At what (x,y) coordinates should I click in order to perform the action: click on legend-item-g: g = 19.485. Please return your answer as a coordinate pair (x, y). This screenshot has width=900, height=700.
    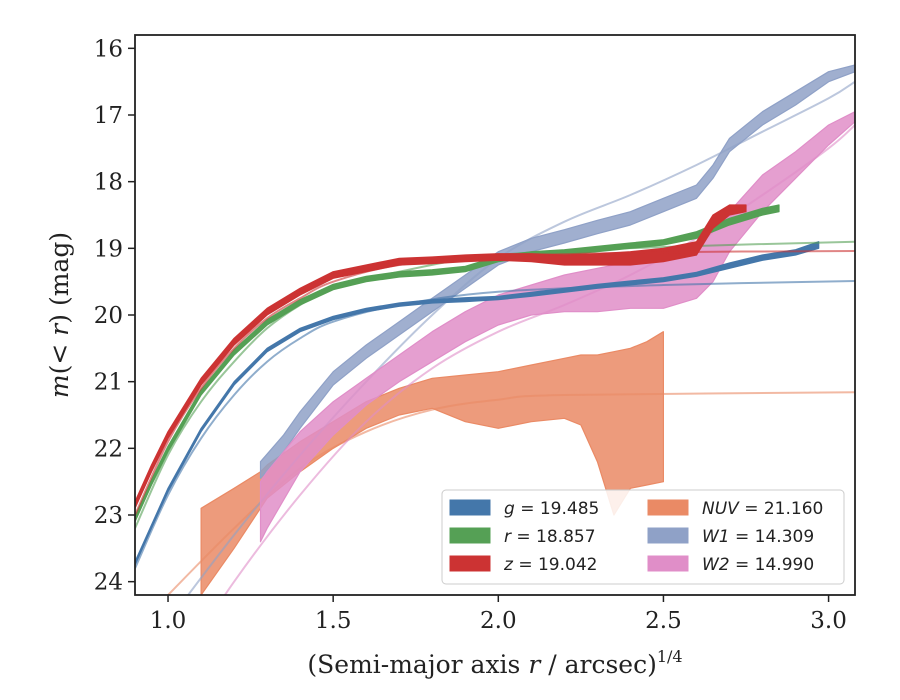
    Looking at the image, I should click on (524, 509).